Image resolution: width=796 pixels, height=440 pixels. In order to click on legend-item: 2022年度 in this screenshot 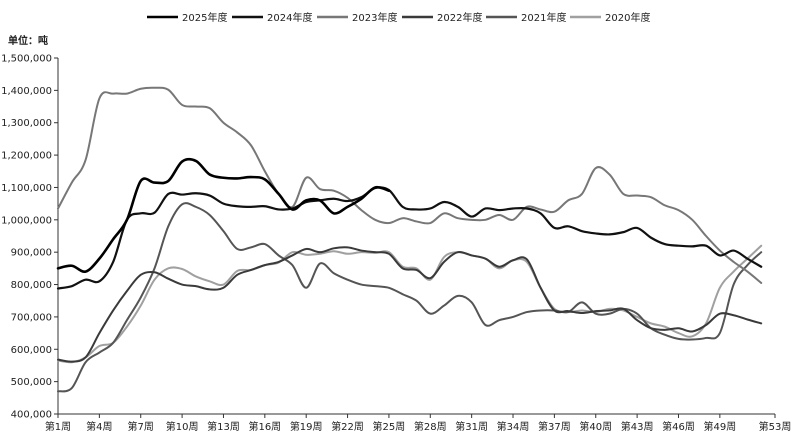, I will do `click(442, 17)`.